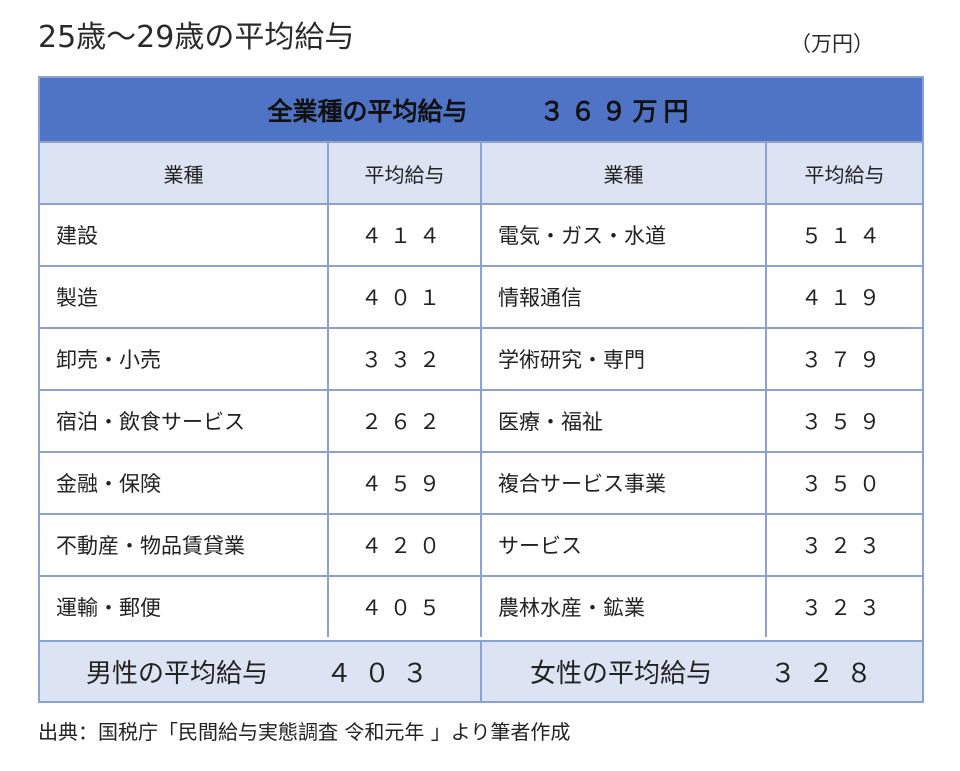 The width and height of the screenshot is (960, 771). I want to click on overall-average-banner: 全業種の平均給与 ３６９万円, so click(481, 109).